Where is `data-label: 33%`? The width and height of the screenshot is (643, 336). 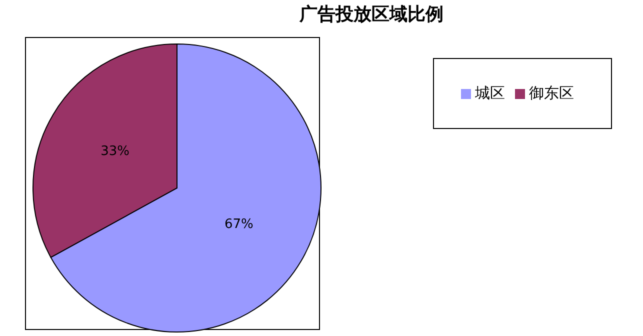 data-label: 33% is located at coordinates (115, 151).